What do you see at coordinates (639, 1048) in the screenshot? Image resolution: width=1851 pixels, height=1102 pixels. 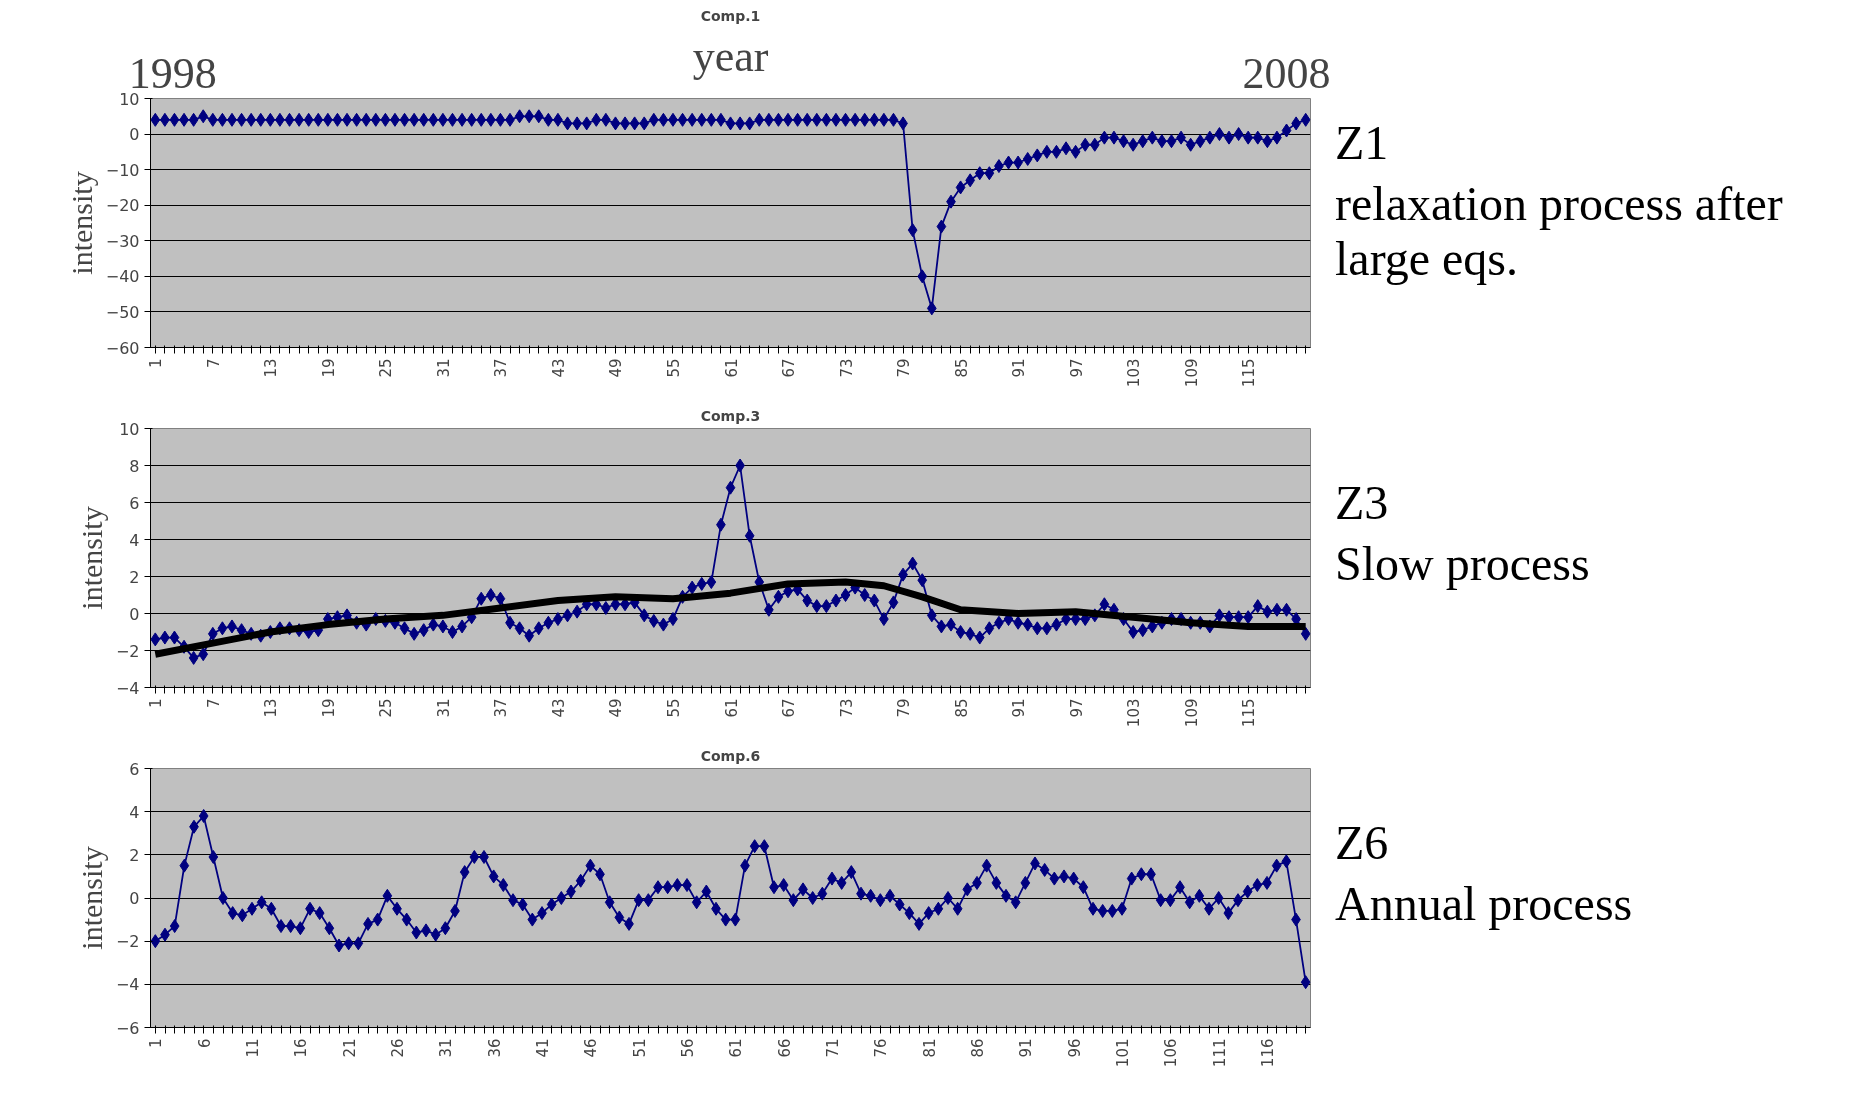 I see `x-tick-label: 51` at bounding box center [639, 1048].